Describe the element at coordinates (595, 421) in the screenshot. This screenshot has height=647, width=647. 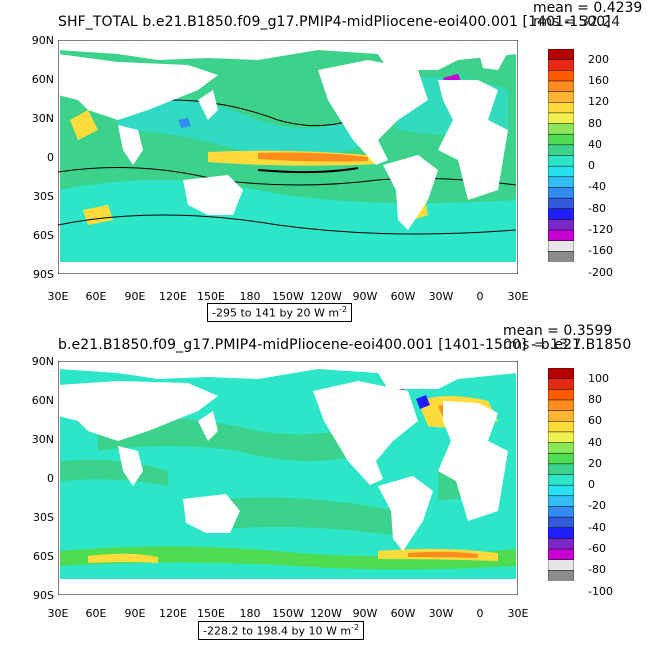
I see `colorbar-tick-label: 60` at that location.